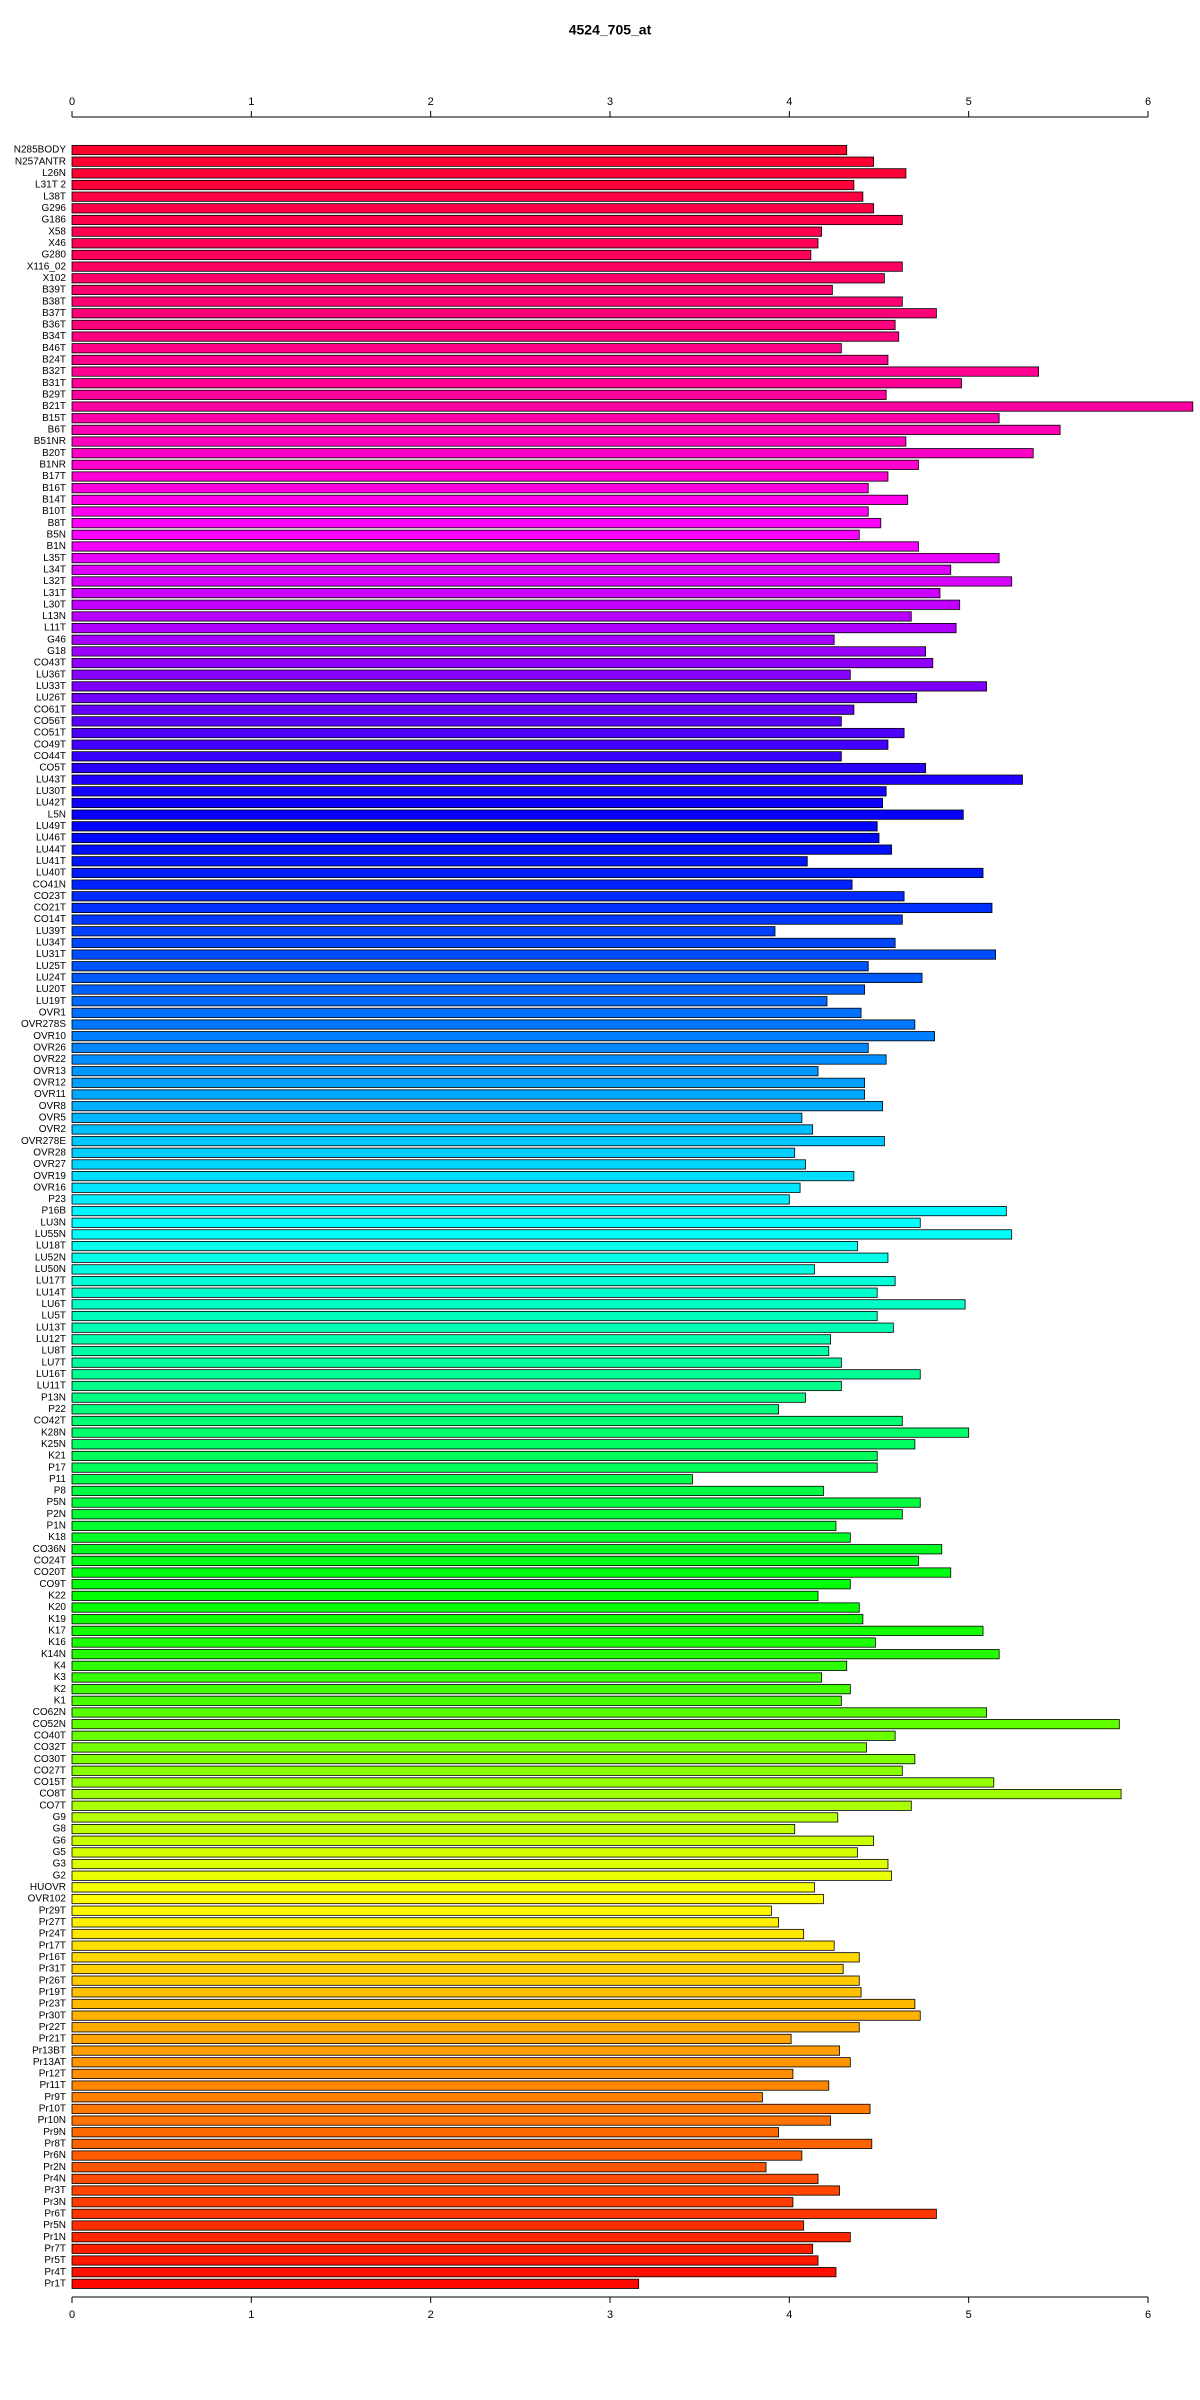 Image resolution: width=1200 pixels, height=2400 pixels. Describe the element at coordinates (49, 1712) in the screenshot. I see `y-tick-label: CO62N` at that location.